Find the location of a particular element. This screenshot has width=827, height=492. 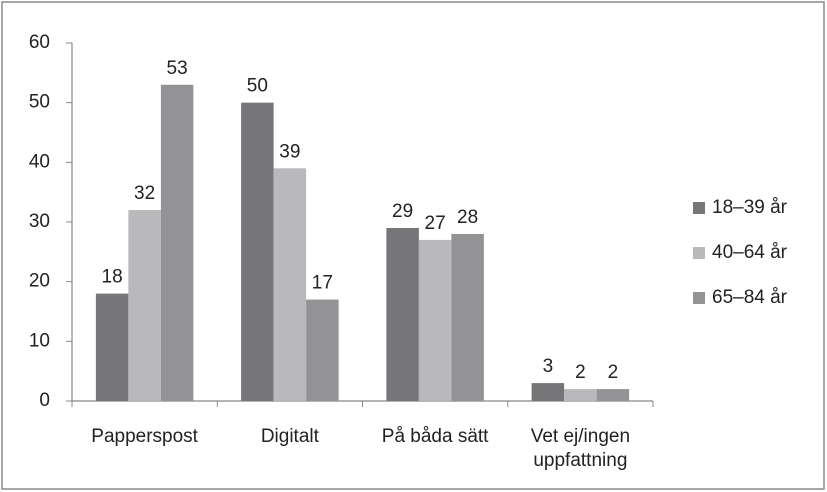

value-label: 27 is located at coordinates (435, 223).